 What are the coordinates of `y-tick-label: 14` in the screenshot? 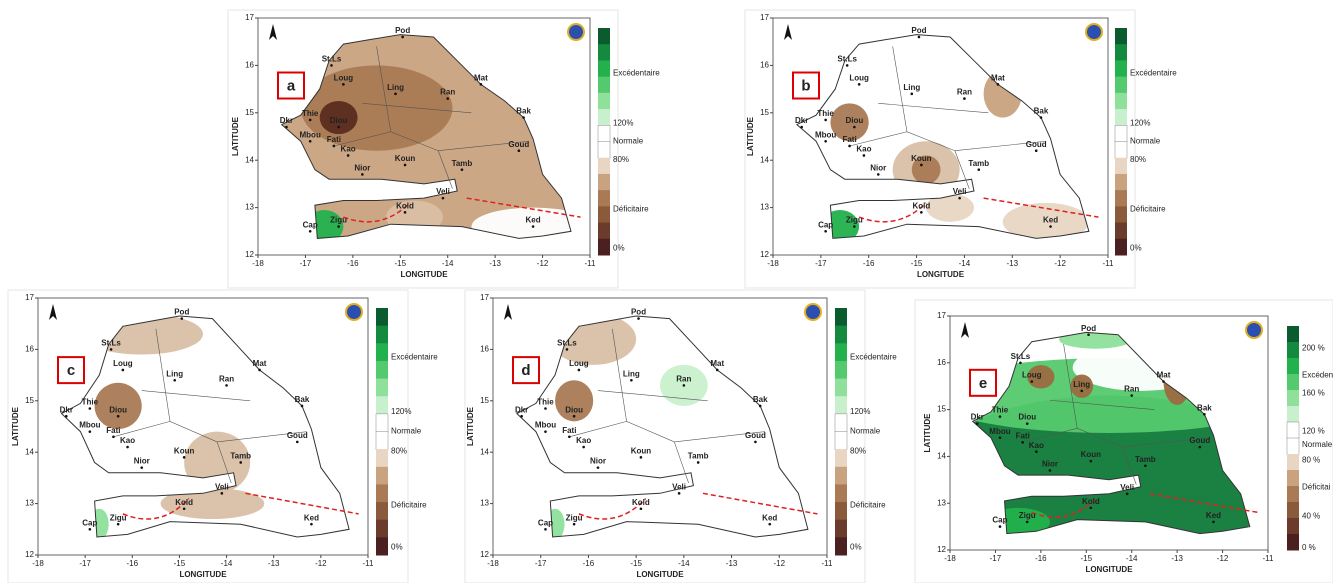 It's located at (764, 159).